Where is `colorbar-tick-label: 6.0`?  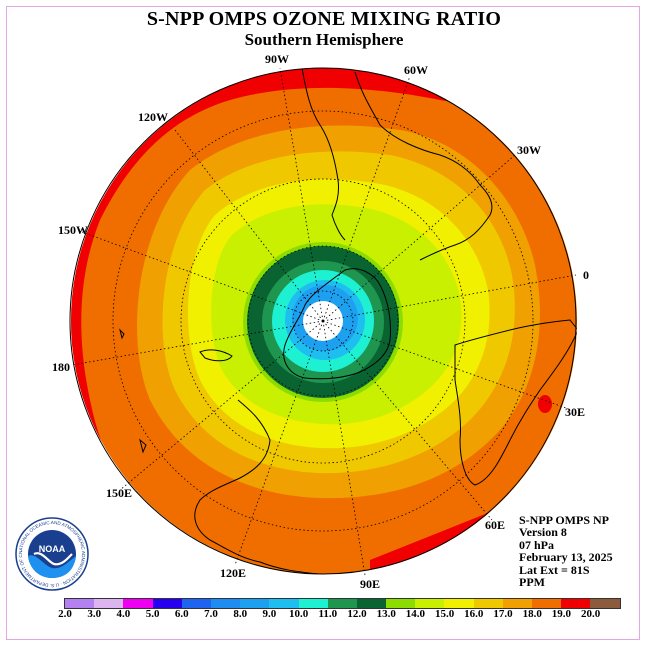
colorbar-tick-label: 6.0 is located at coordinates (181, 614).